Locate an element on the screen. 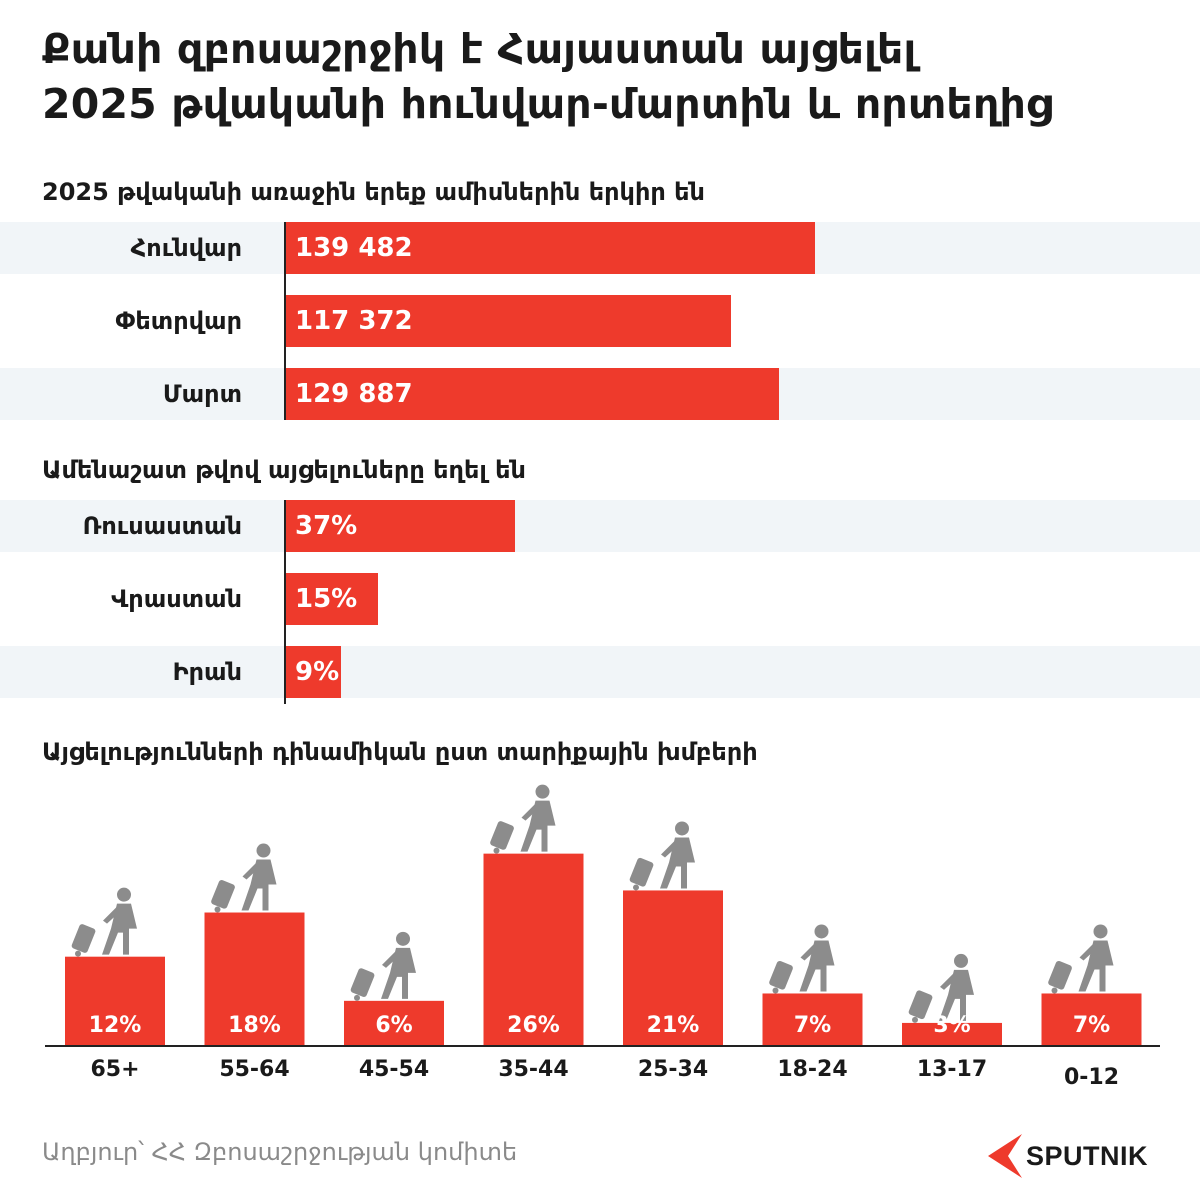 The width and height of the screenshot is (1200, 1200). bar-row-georgia: Վրաստան 15% is located at coordinates (600, 599).